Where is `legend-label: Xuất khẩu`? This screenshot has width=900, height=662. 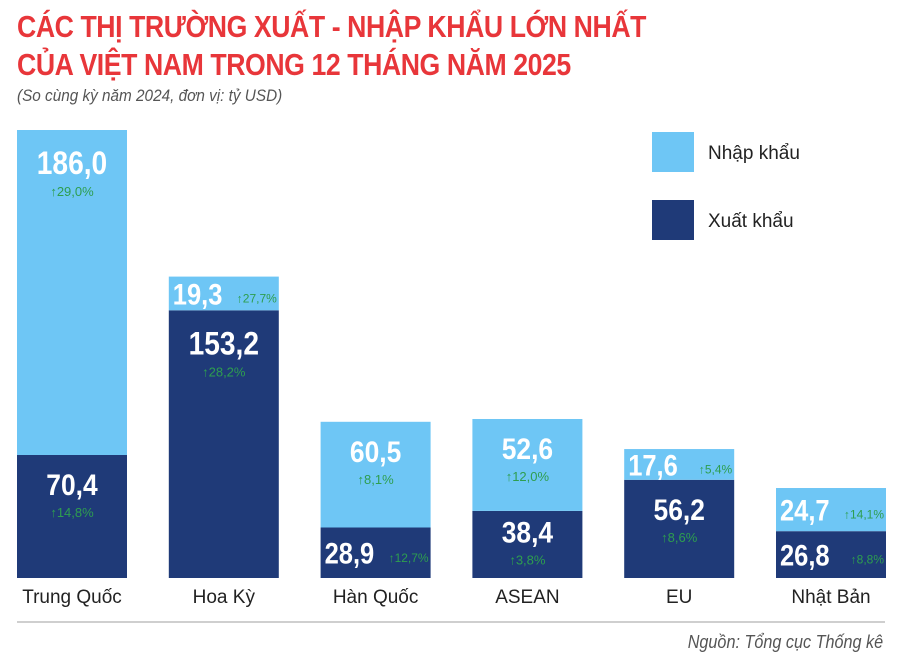 legend-label: Xuất khẩu is located at coordinates (751, 221).